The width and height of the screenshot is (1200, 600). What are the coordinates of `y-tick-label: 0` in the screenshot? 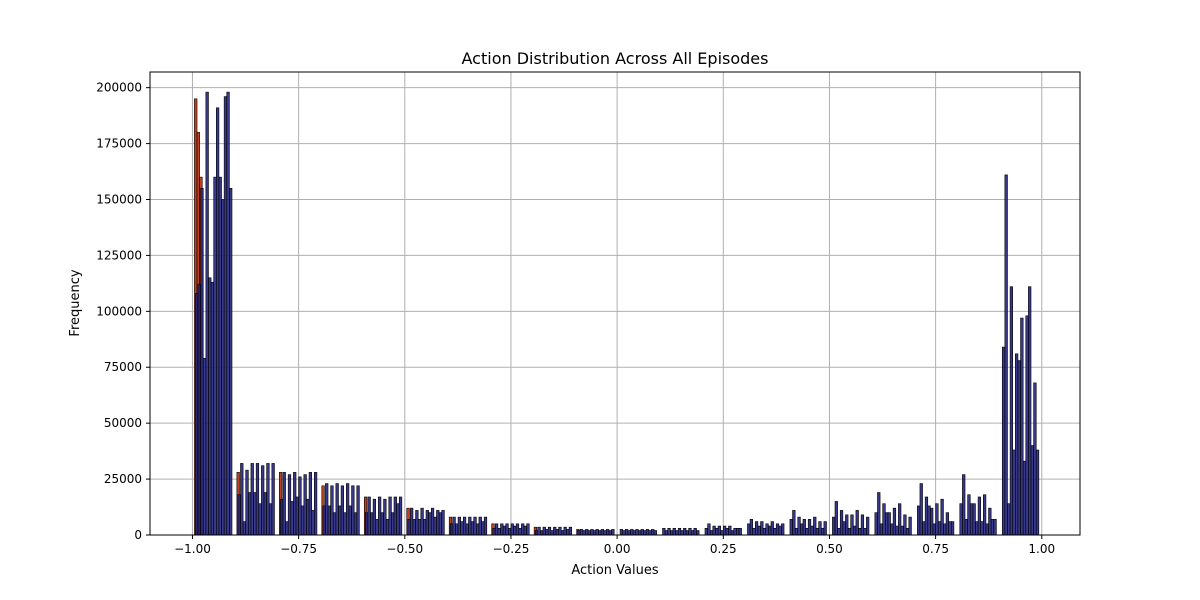 It's located at (138, 535).